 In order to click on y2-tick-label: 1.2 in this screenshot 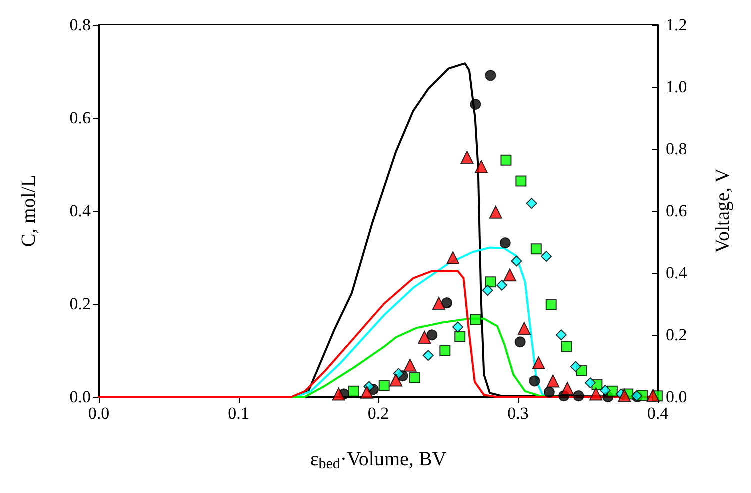, I will do `click(677, 25)`.